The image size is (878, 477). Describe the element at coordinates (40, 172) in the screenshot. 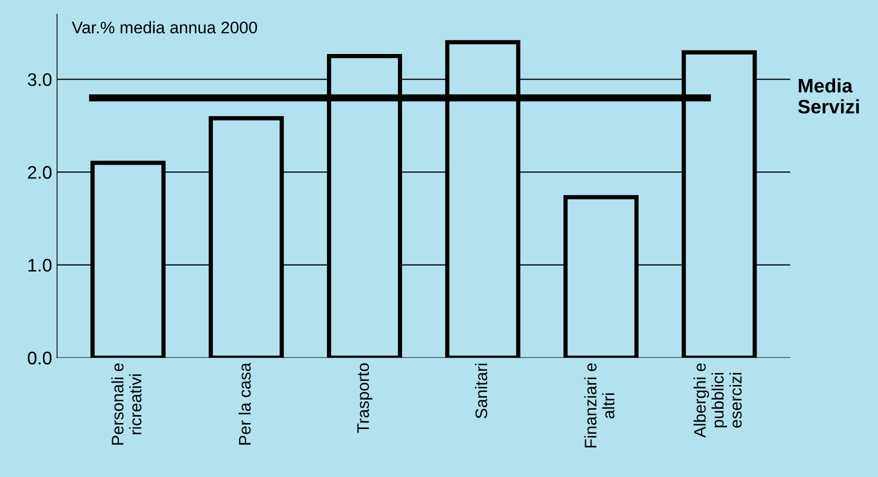

I see `y-tick-label: 2.0` at that location.